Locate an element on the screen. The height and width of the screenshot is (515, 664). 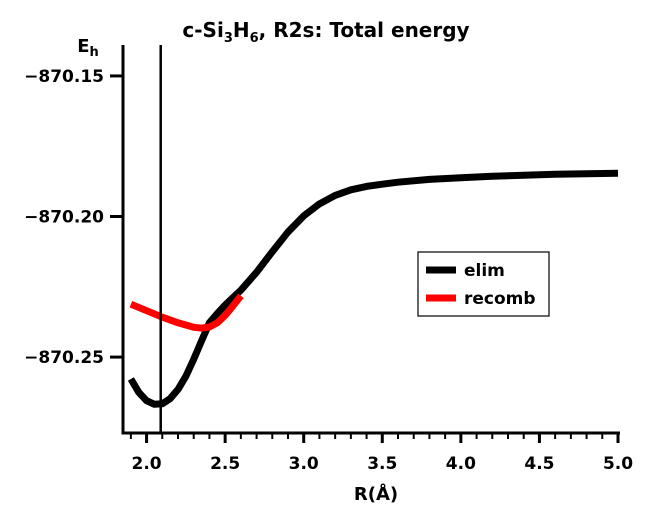
legend-label-elim: elim is located at coordinates (484, 271).